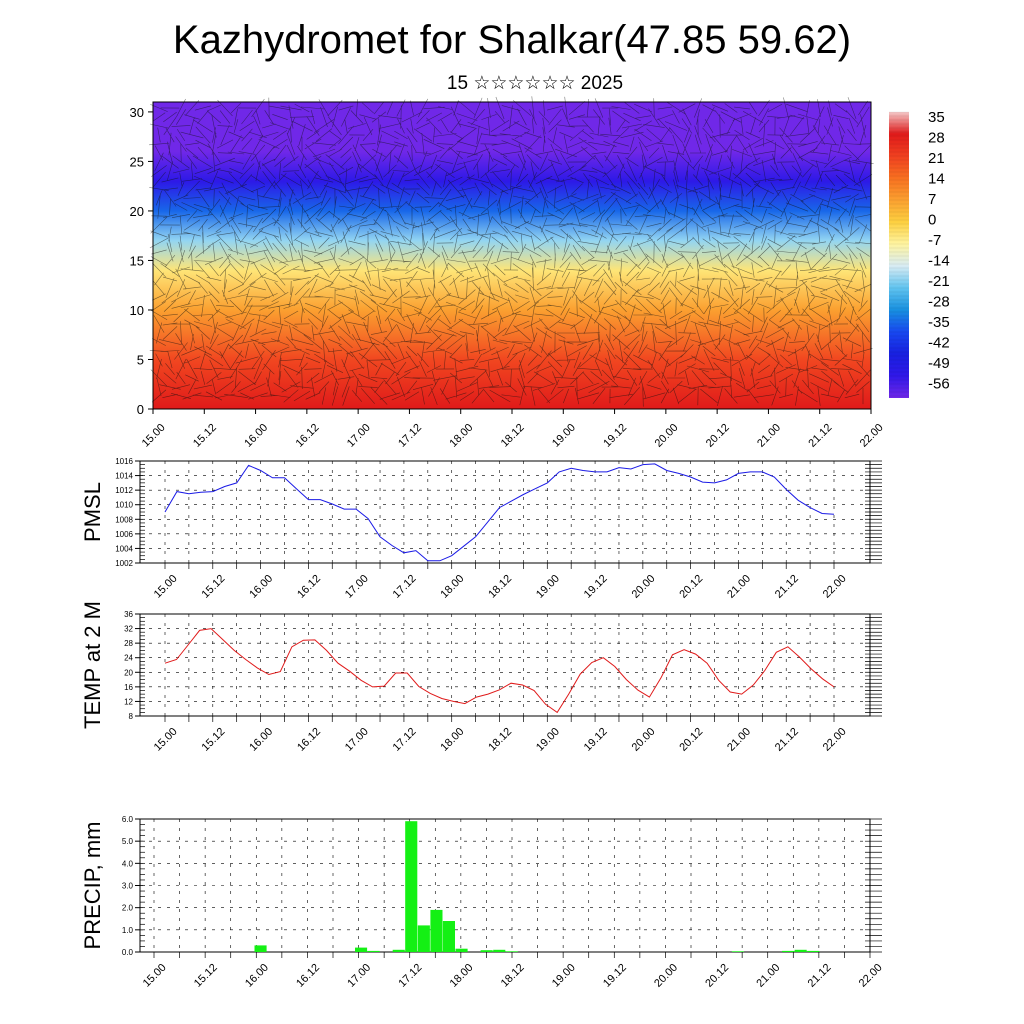  I want to click on pmsl-frame, so click(505, 512).